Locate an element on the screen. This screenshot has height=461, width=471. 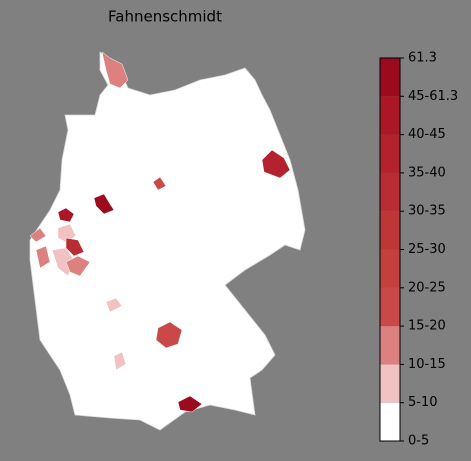
colorbar-label: 45-61.3 is located at coordinates (433, 96).